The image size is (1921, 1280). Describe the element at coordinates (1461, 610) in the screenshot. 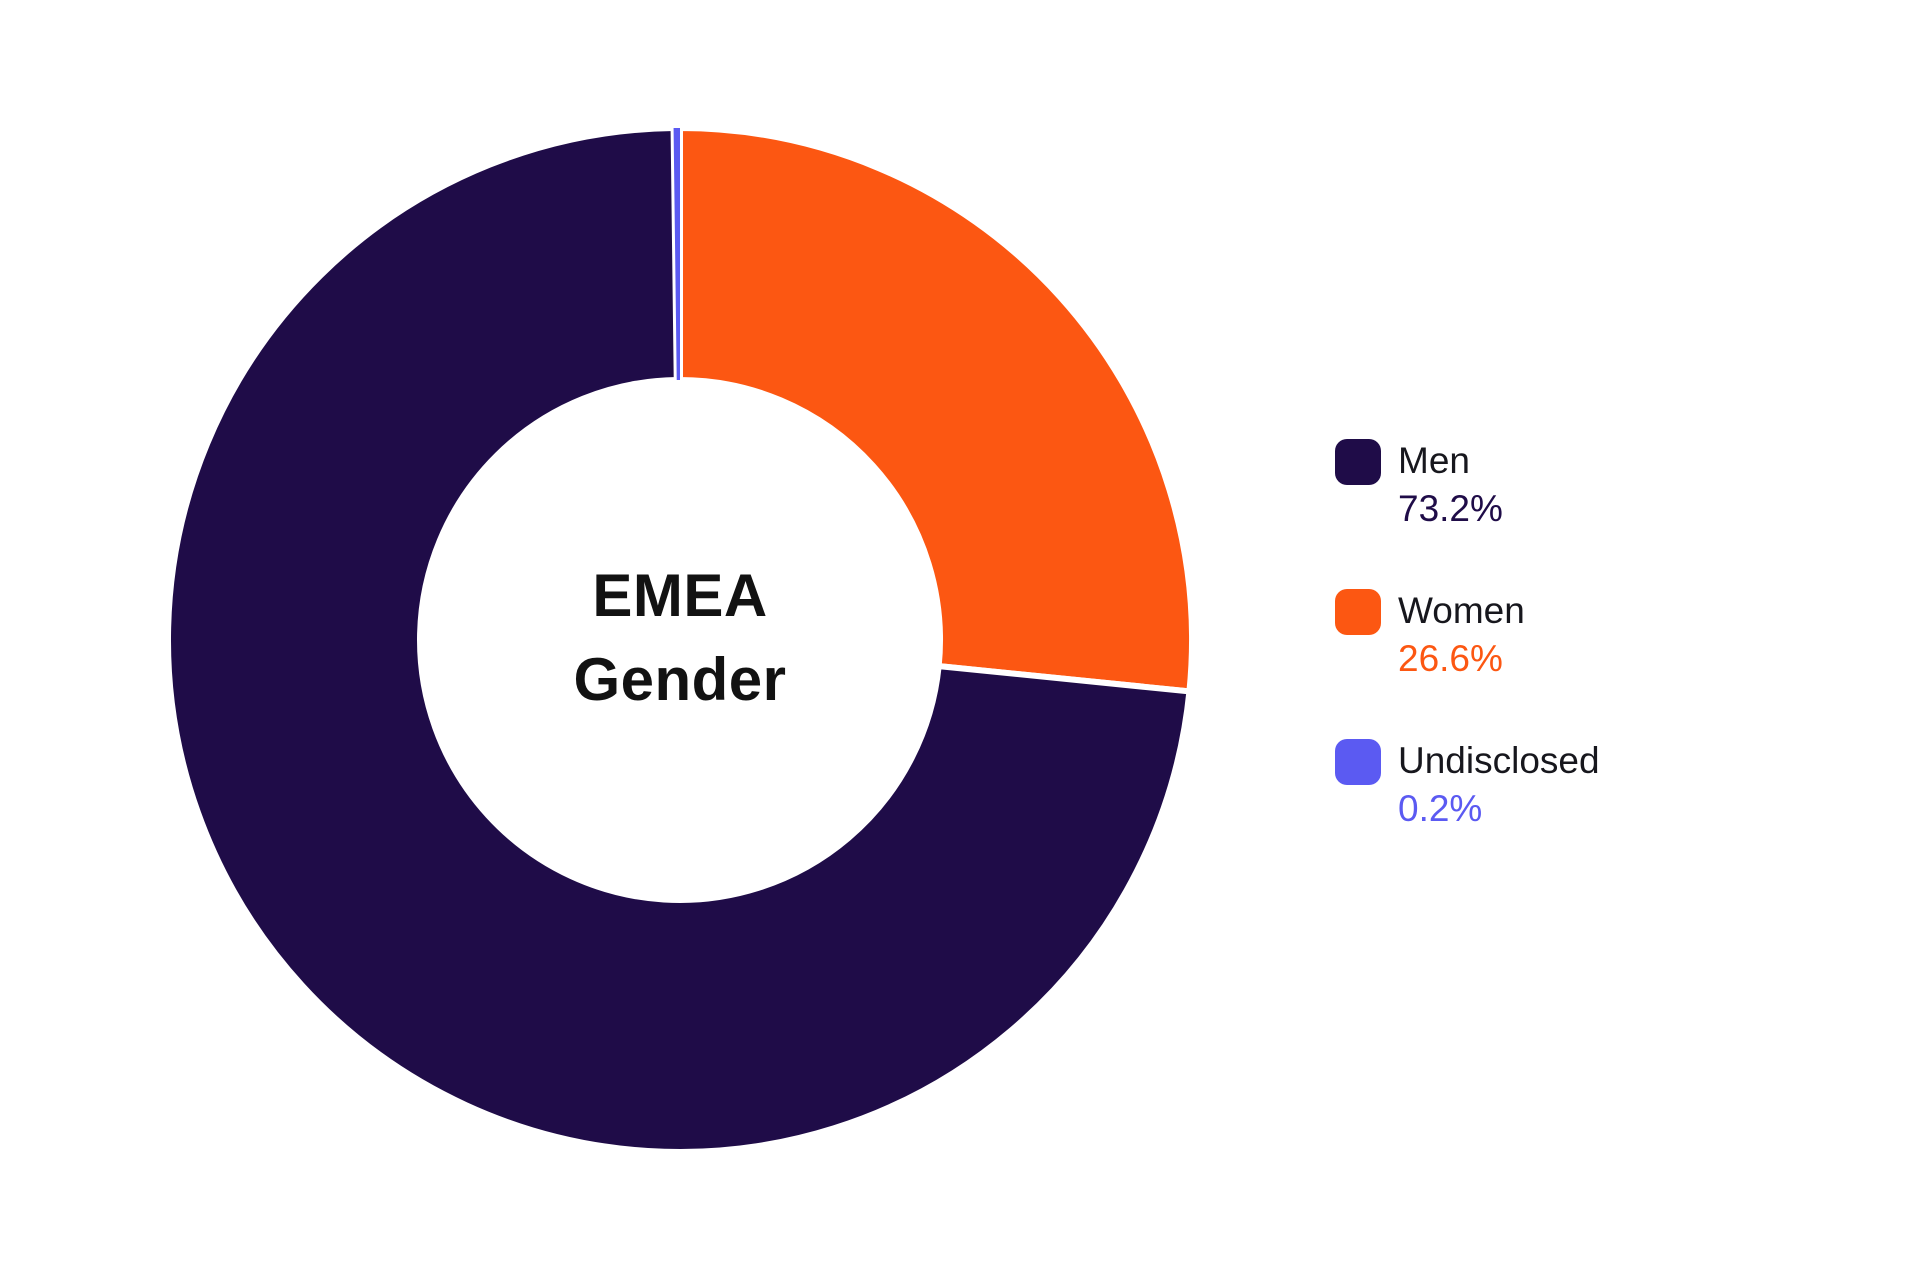

I see `legend-label-women: Women` at that location.